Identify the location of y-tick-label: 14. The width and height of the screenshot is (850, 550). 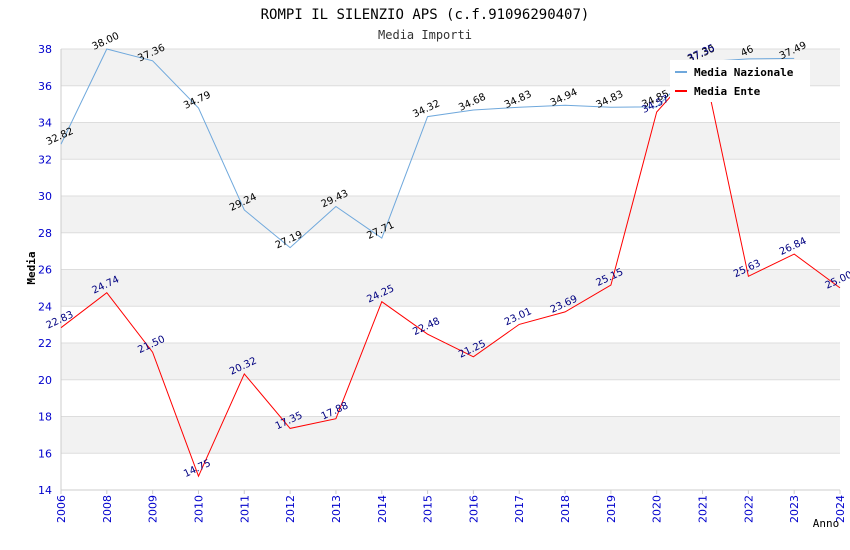
(45, 490).